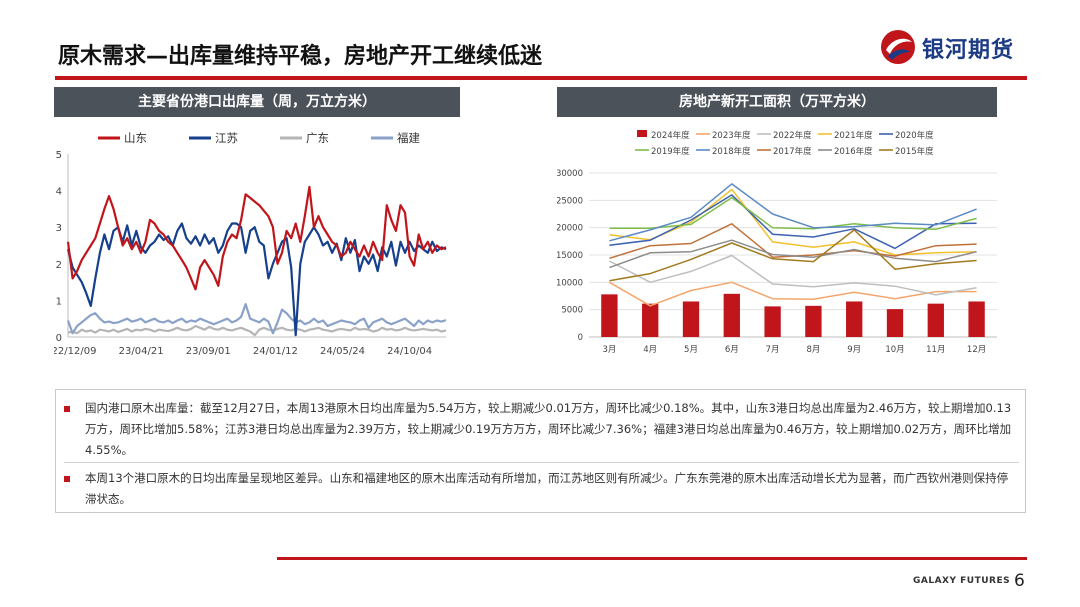  What do you see at coordinates (642, 133) in the screenshot?
I see `legend-swatch` at bounding box center [642, 133].